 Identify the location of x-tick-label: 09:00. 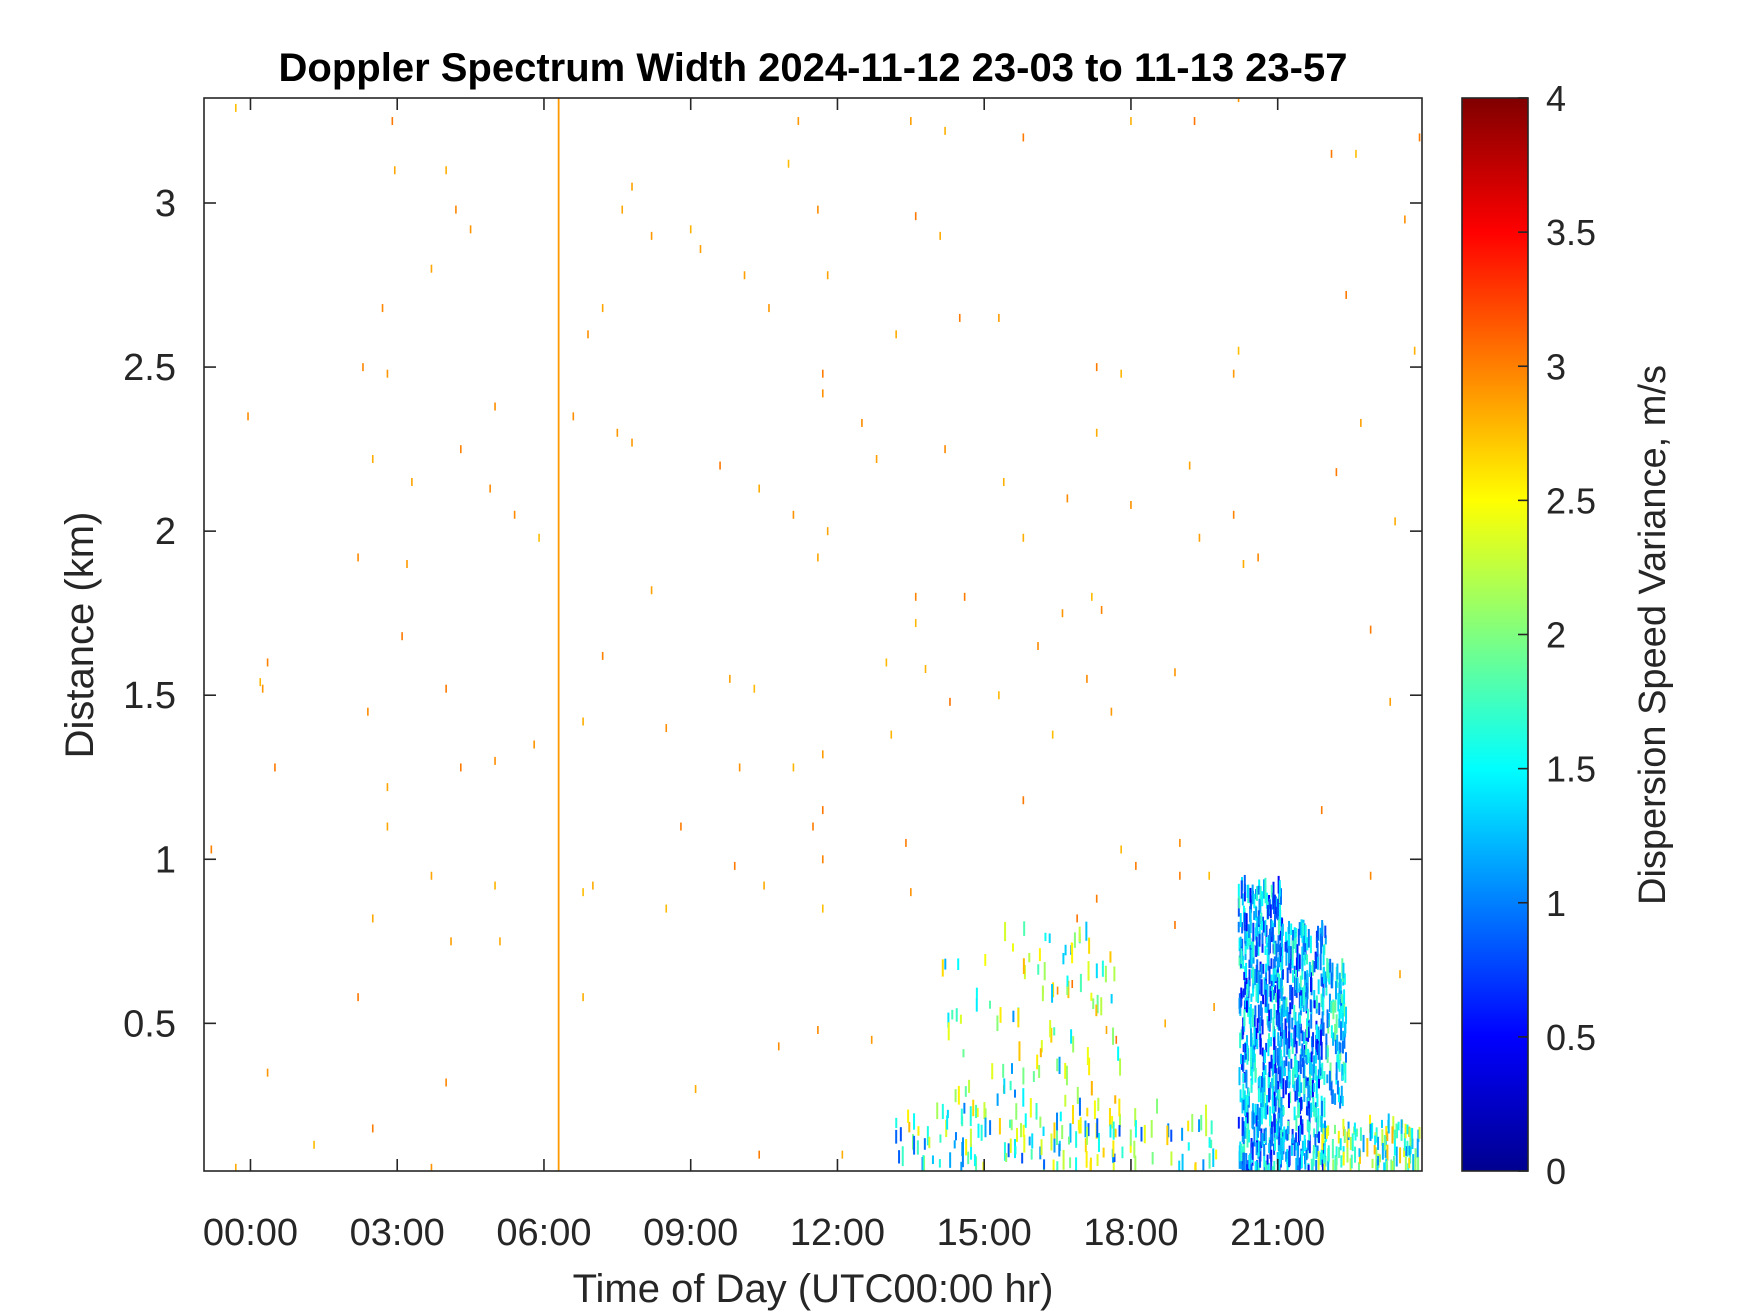
(690, 1233).